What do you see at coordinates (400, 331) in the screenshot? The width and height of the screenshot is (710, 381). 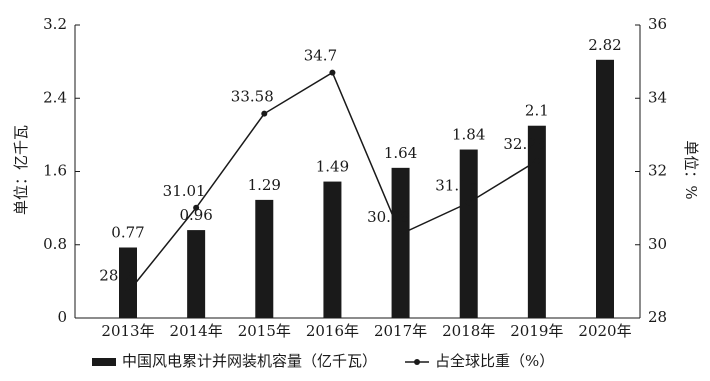 I see `x-tick-label: 2017年` at bounding box center [400, 331].